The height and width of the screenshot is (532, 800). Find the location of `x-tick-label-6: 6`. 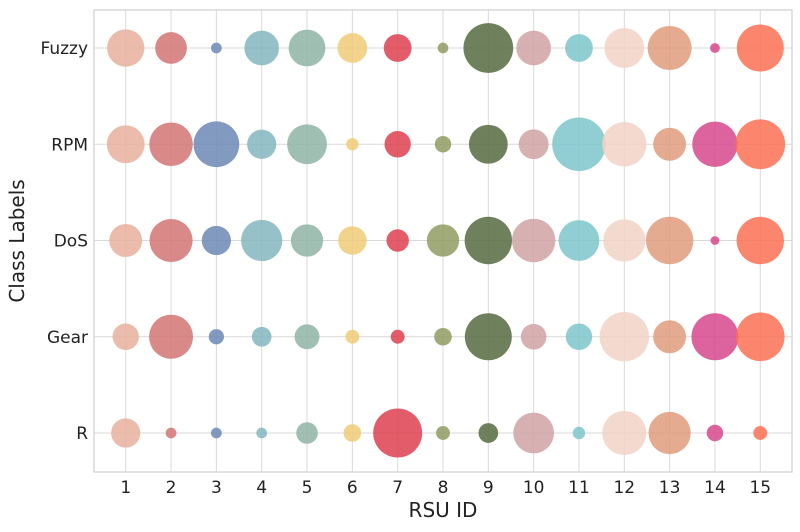

x-tick-label-6: 6 is located at coordinates (352, 488).